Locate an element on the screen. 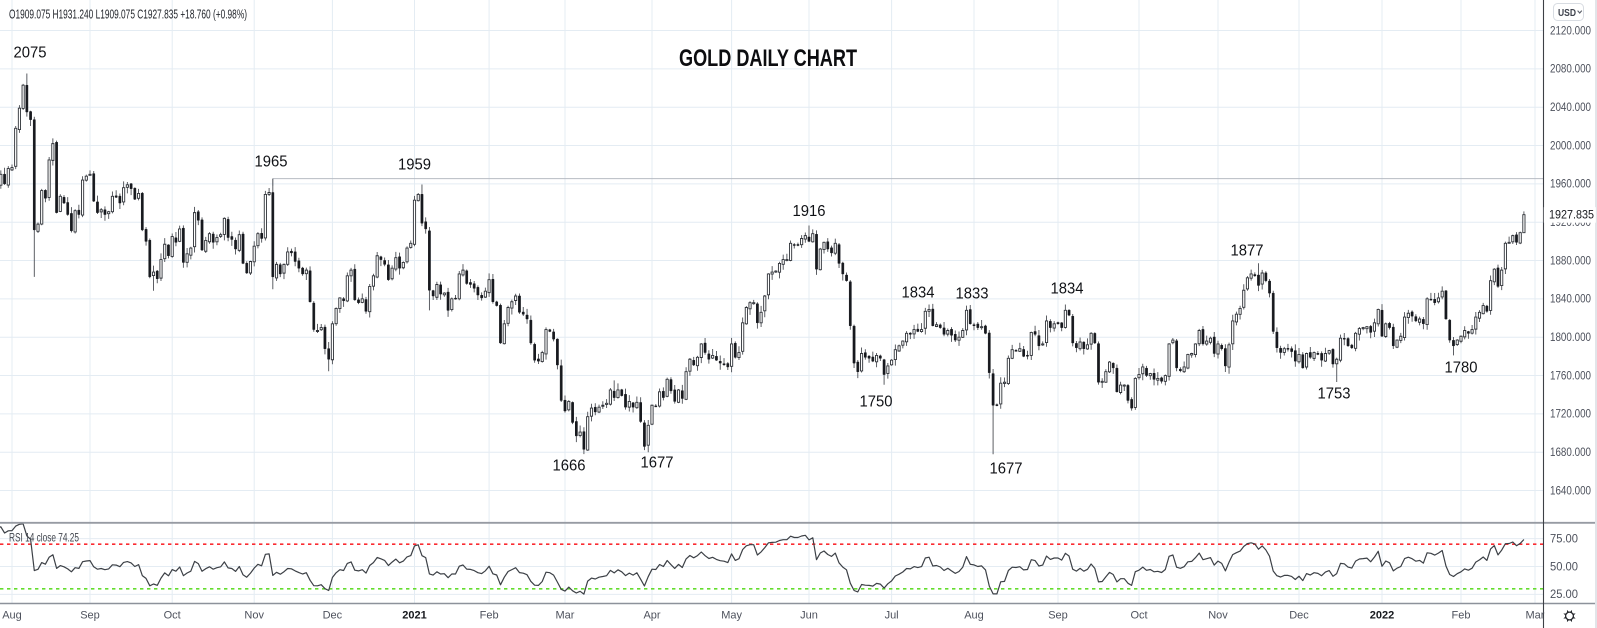  svg-text: 1959 is located at coordinates (414, 165).